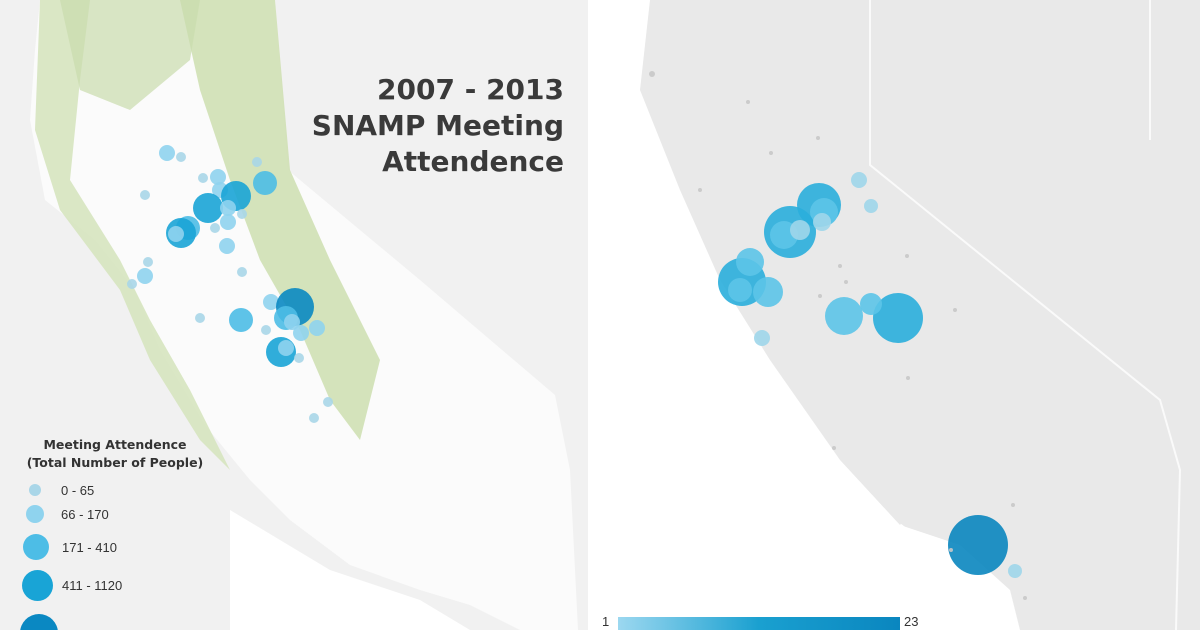  I want to click on klamath-terrain, so click(130, 55).